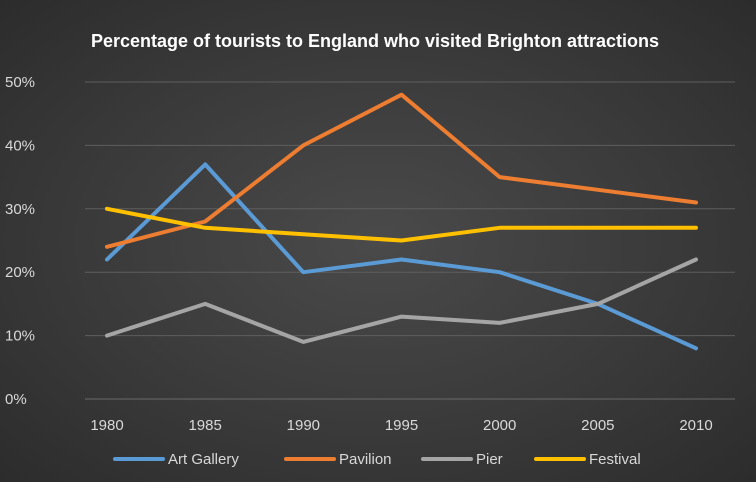 The width and height of the screenshot is (756, 482). Describe the element at coordinates (16, 399) in the screenshot. I see `y-tick-label: 0%` at that location.